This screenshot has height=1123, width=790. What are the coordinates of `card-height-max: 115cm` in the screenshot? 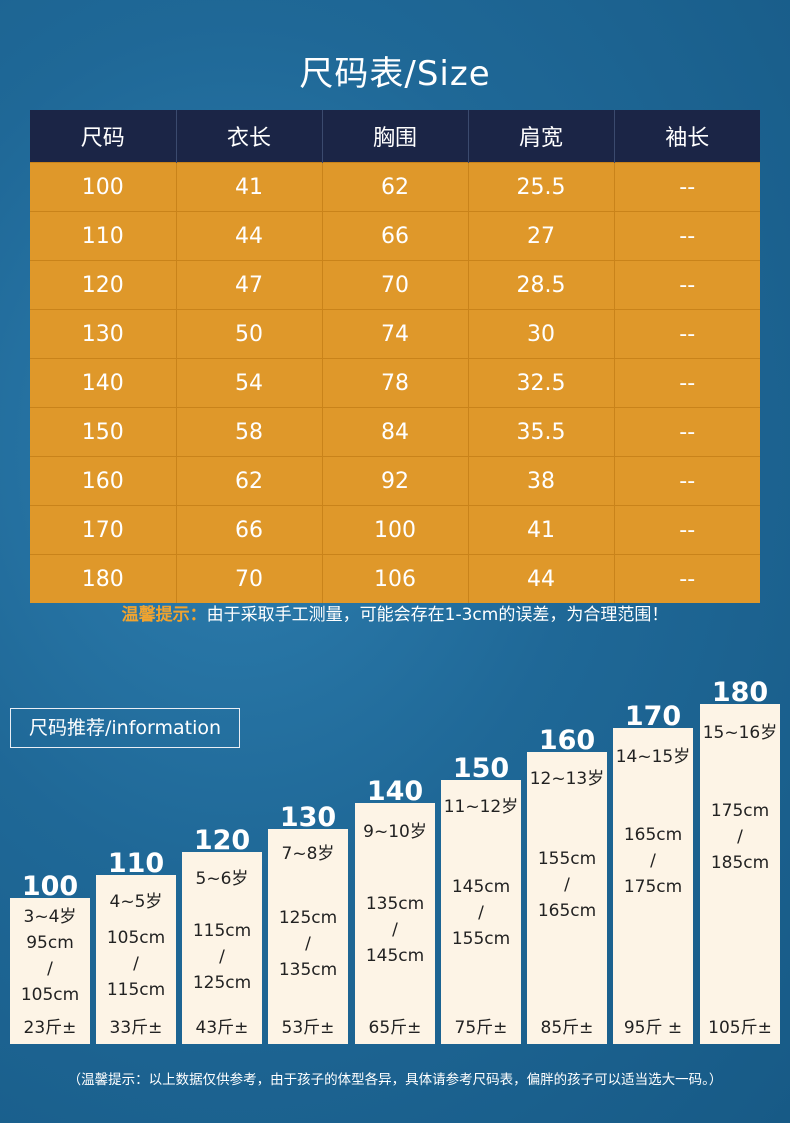 It's located at (136, 990).